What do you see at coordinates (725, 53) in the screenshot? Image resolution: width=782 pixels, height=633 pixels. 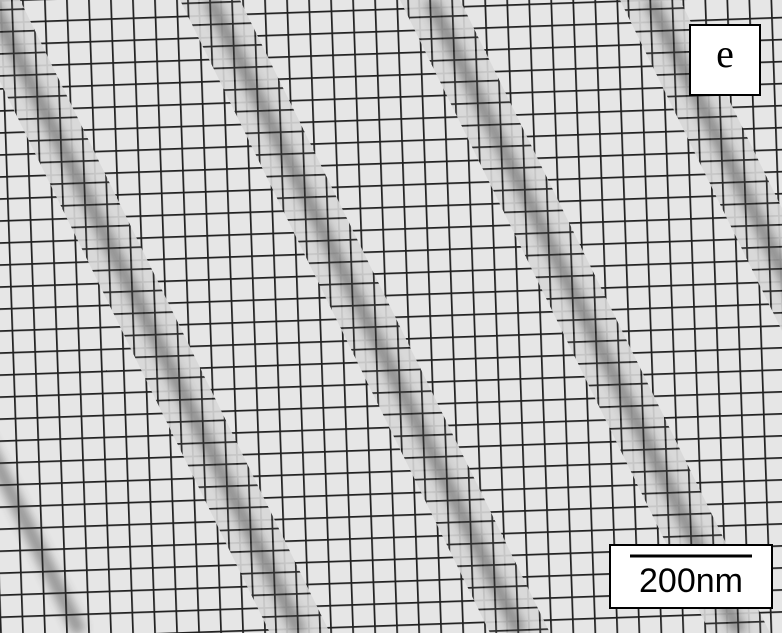 I see `panel-label: e` at bounding box center [725, 53].